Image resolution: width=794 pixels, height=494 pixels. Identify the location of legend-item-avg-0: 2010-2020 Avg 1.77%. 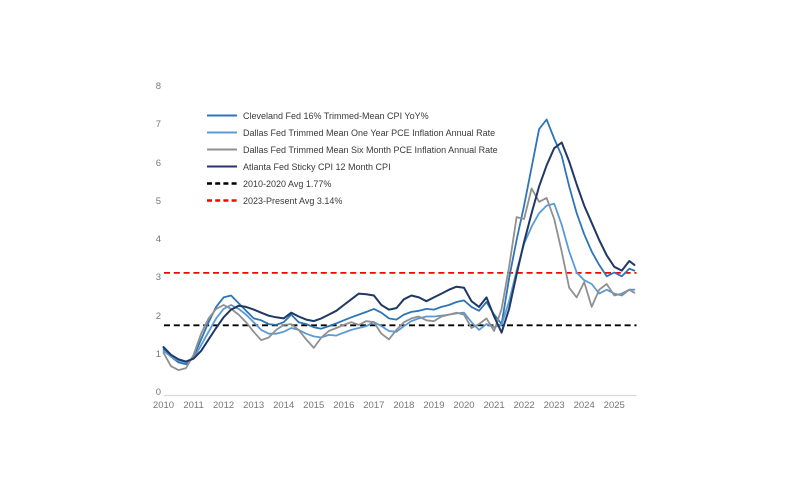
(352, 183).